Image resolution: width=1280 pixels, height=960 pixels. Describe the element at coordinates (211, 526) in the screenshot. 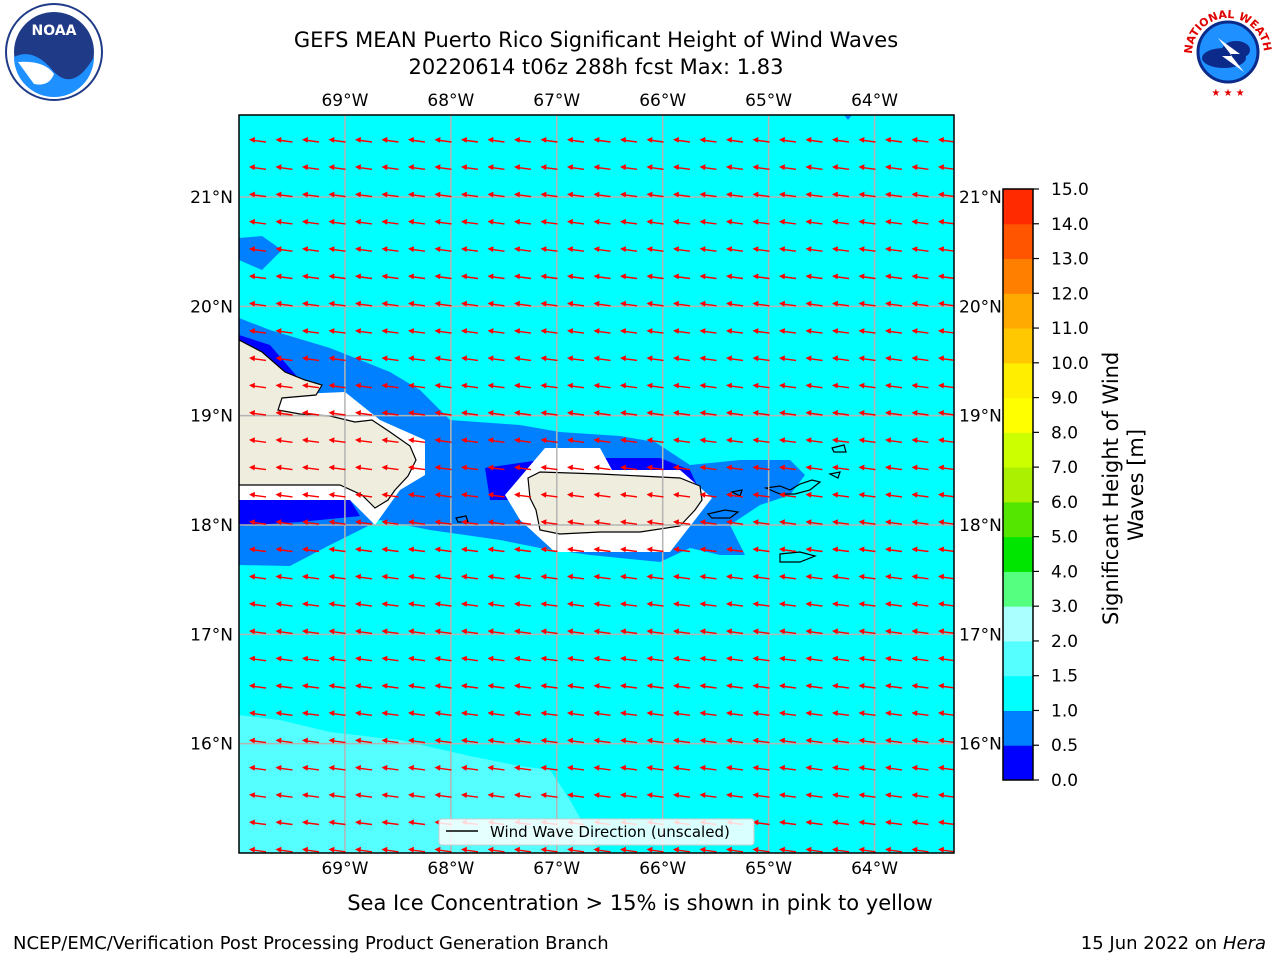

I see `lat-tick-left: 18°N` at that location.